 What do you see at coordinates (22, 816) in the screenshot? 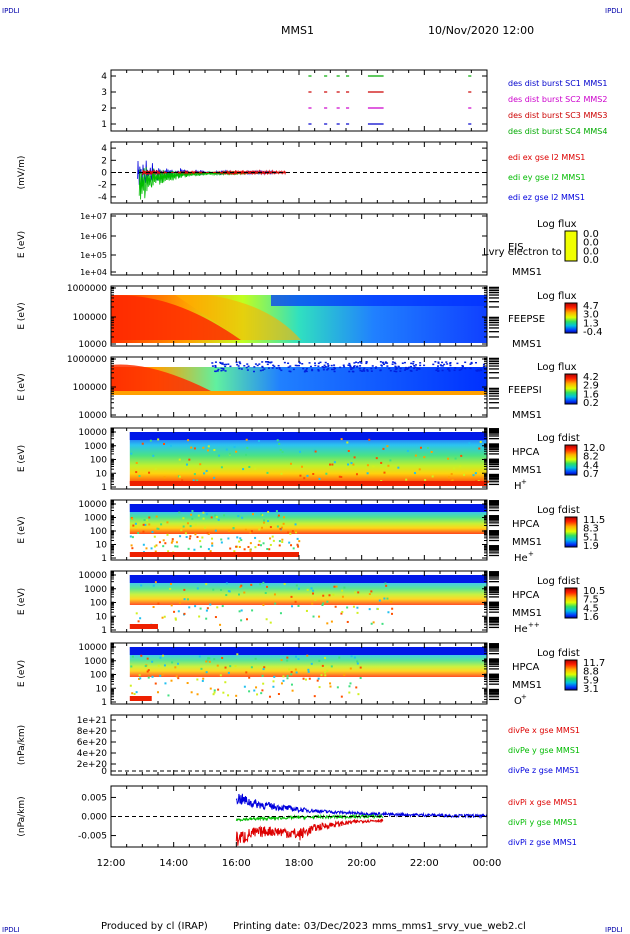
I see `divpi-ylabel: (nPa/km)` at bounding box center [22, 816].